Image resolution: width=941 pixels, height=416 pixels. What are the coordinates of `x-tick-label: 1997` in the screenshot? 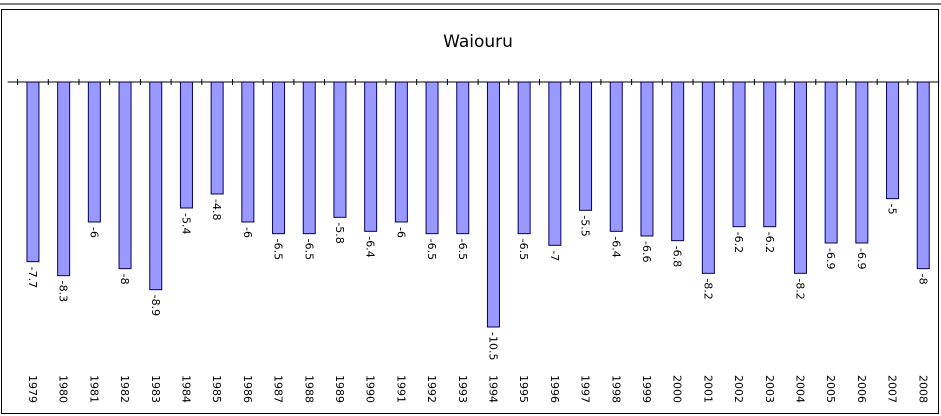 It's located at (585, 389).